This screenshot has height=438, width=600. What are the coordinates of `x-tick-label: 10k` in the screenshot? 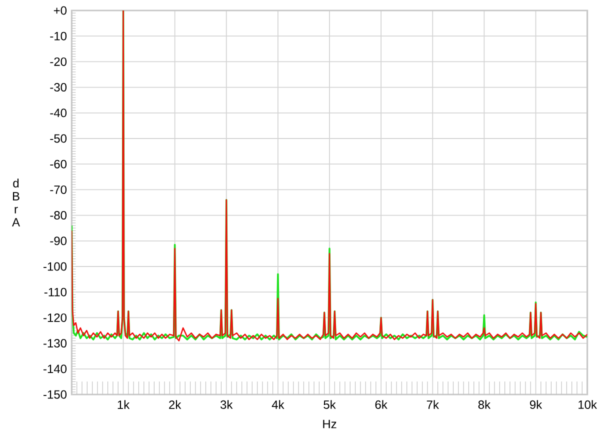 It's located at (587, 404).